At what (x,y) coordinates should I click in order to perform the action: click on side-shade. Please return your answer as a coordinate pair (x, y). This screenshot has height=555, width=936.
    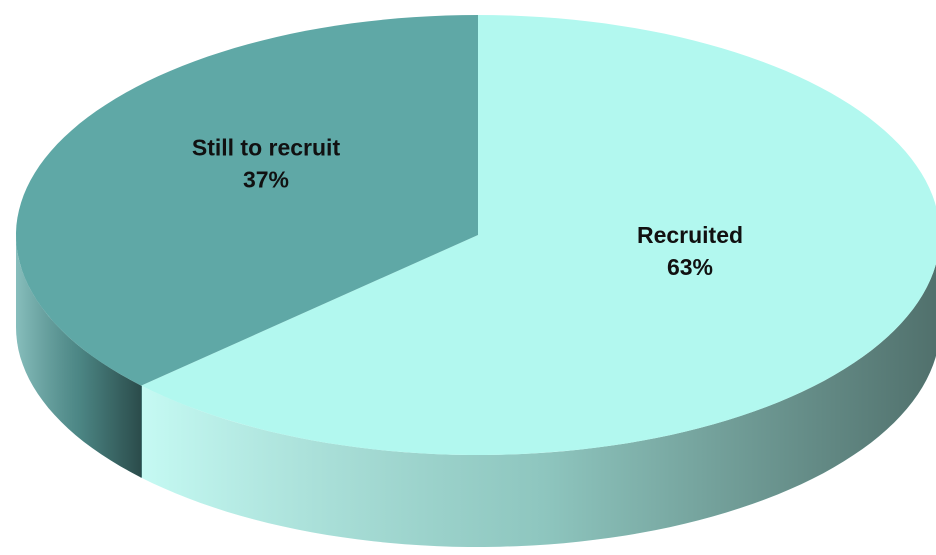
    Looking at the image, I should click on (79, 356).